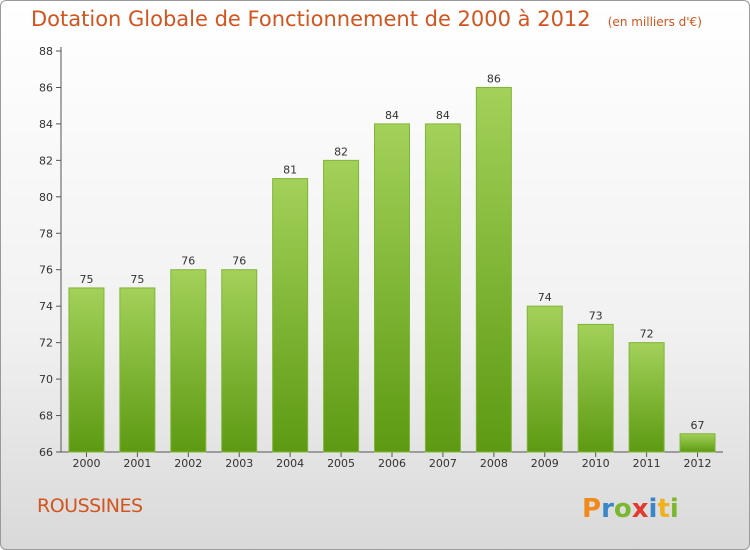 This screenshot has width=750, height=550. What do you see at coordinates (698, 463) in the screenshot?
I see `x-tick-label: 2012` at bounding box center [698, 463].